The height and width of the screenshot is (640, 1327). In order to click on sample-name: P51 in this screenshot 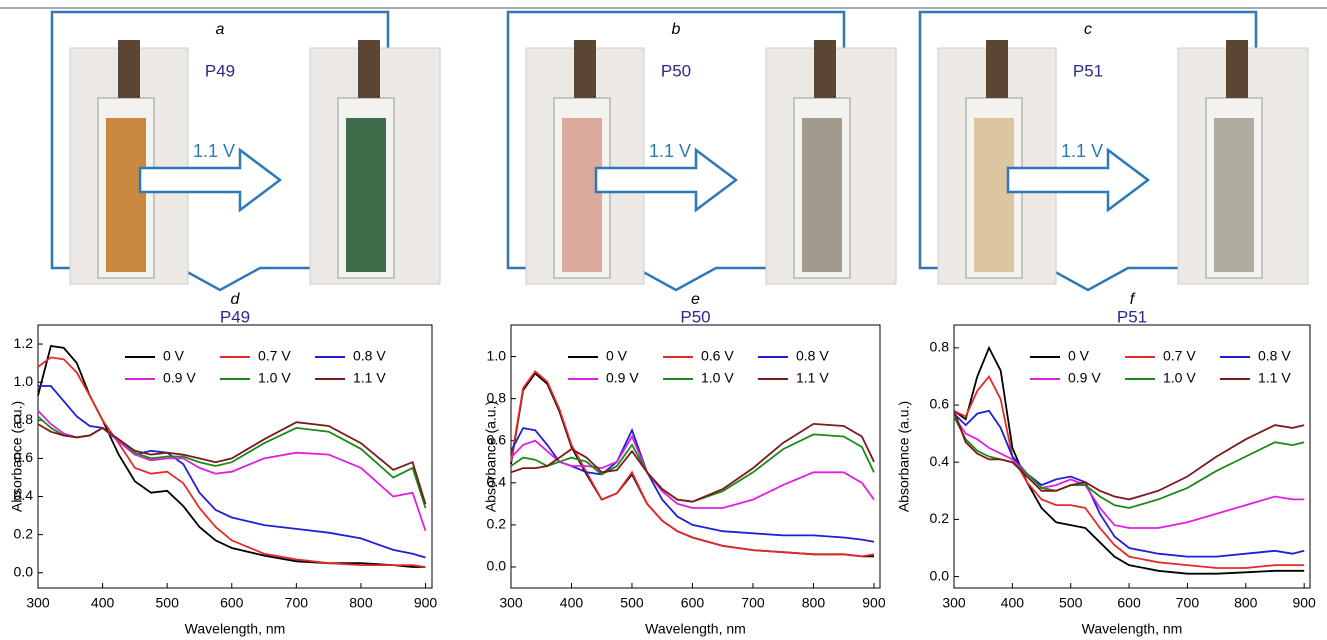, I will do `click(1088, 70)`.